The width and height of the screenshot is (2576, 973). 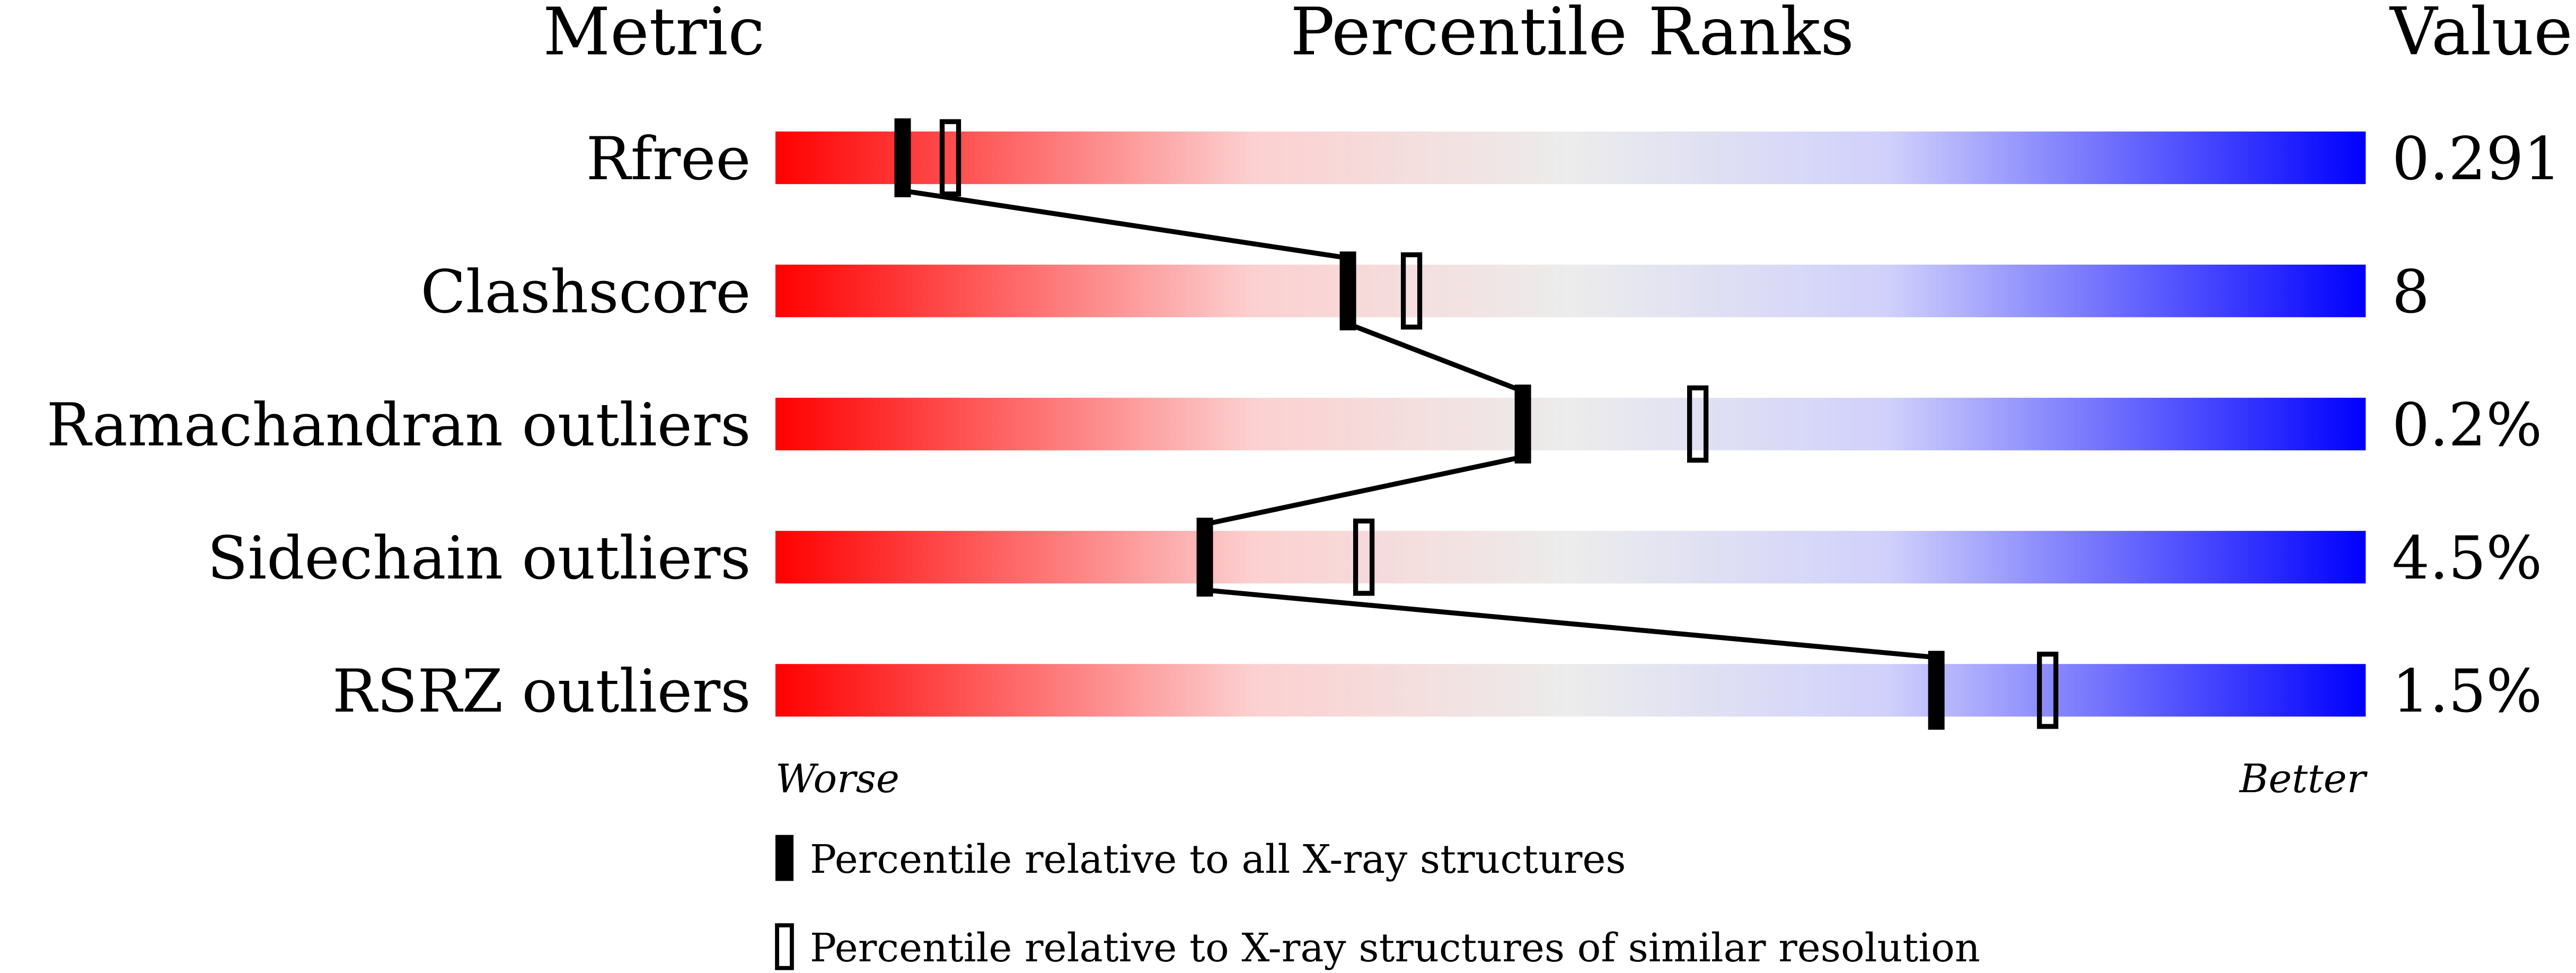 What do you see at coordinates (2481, 35) in the screenshot?
I see `column-header: Value` at bounding box center [2481, 35].